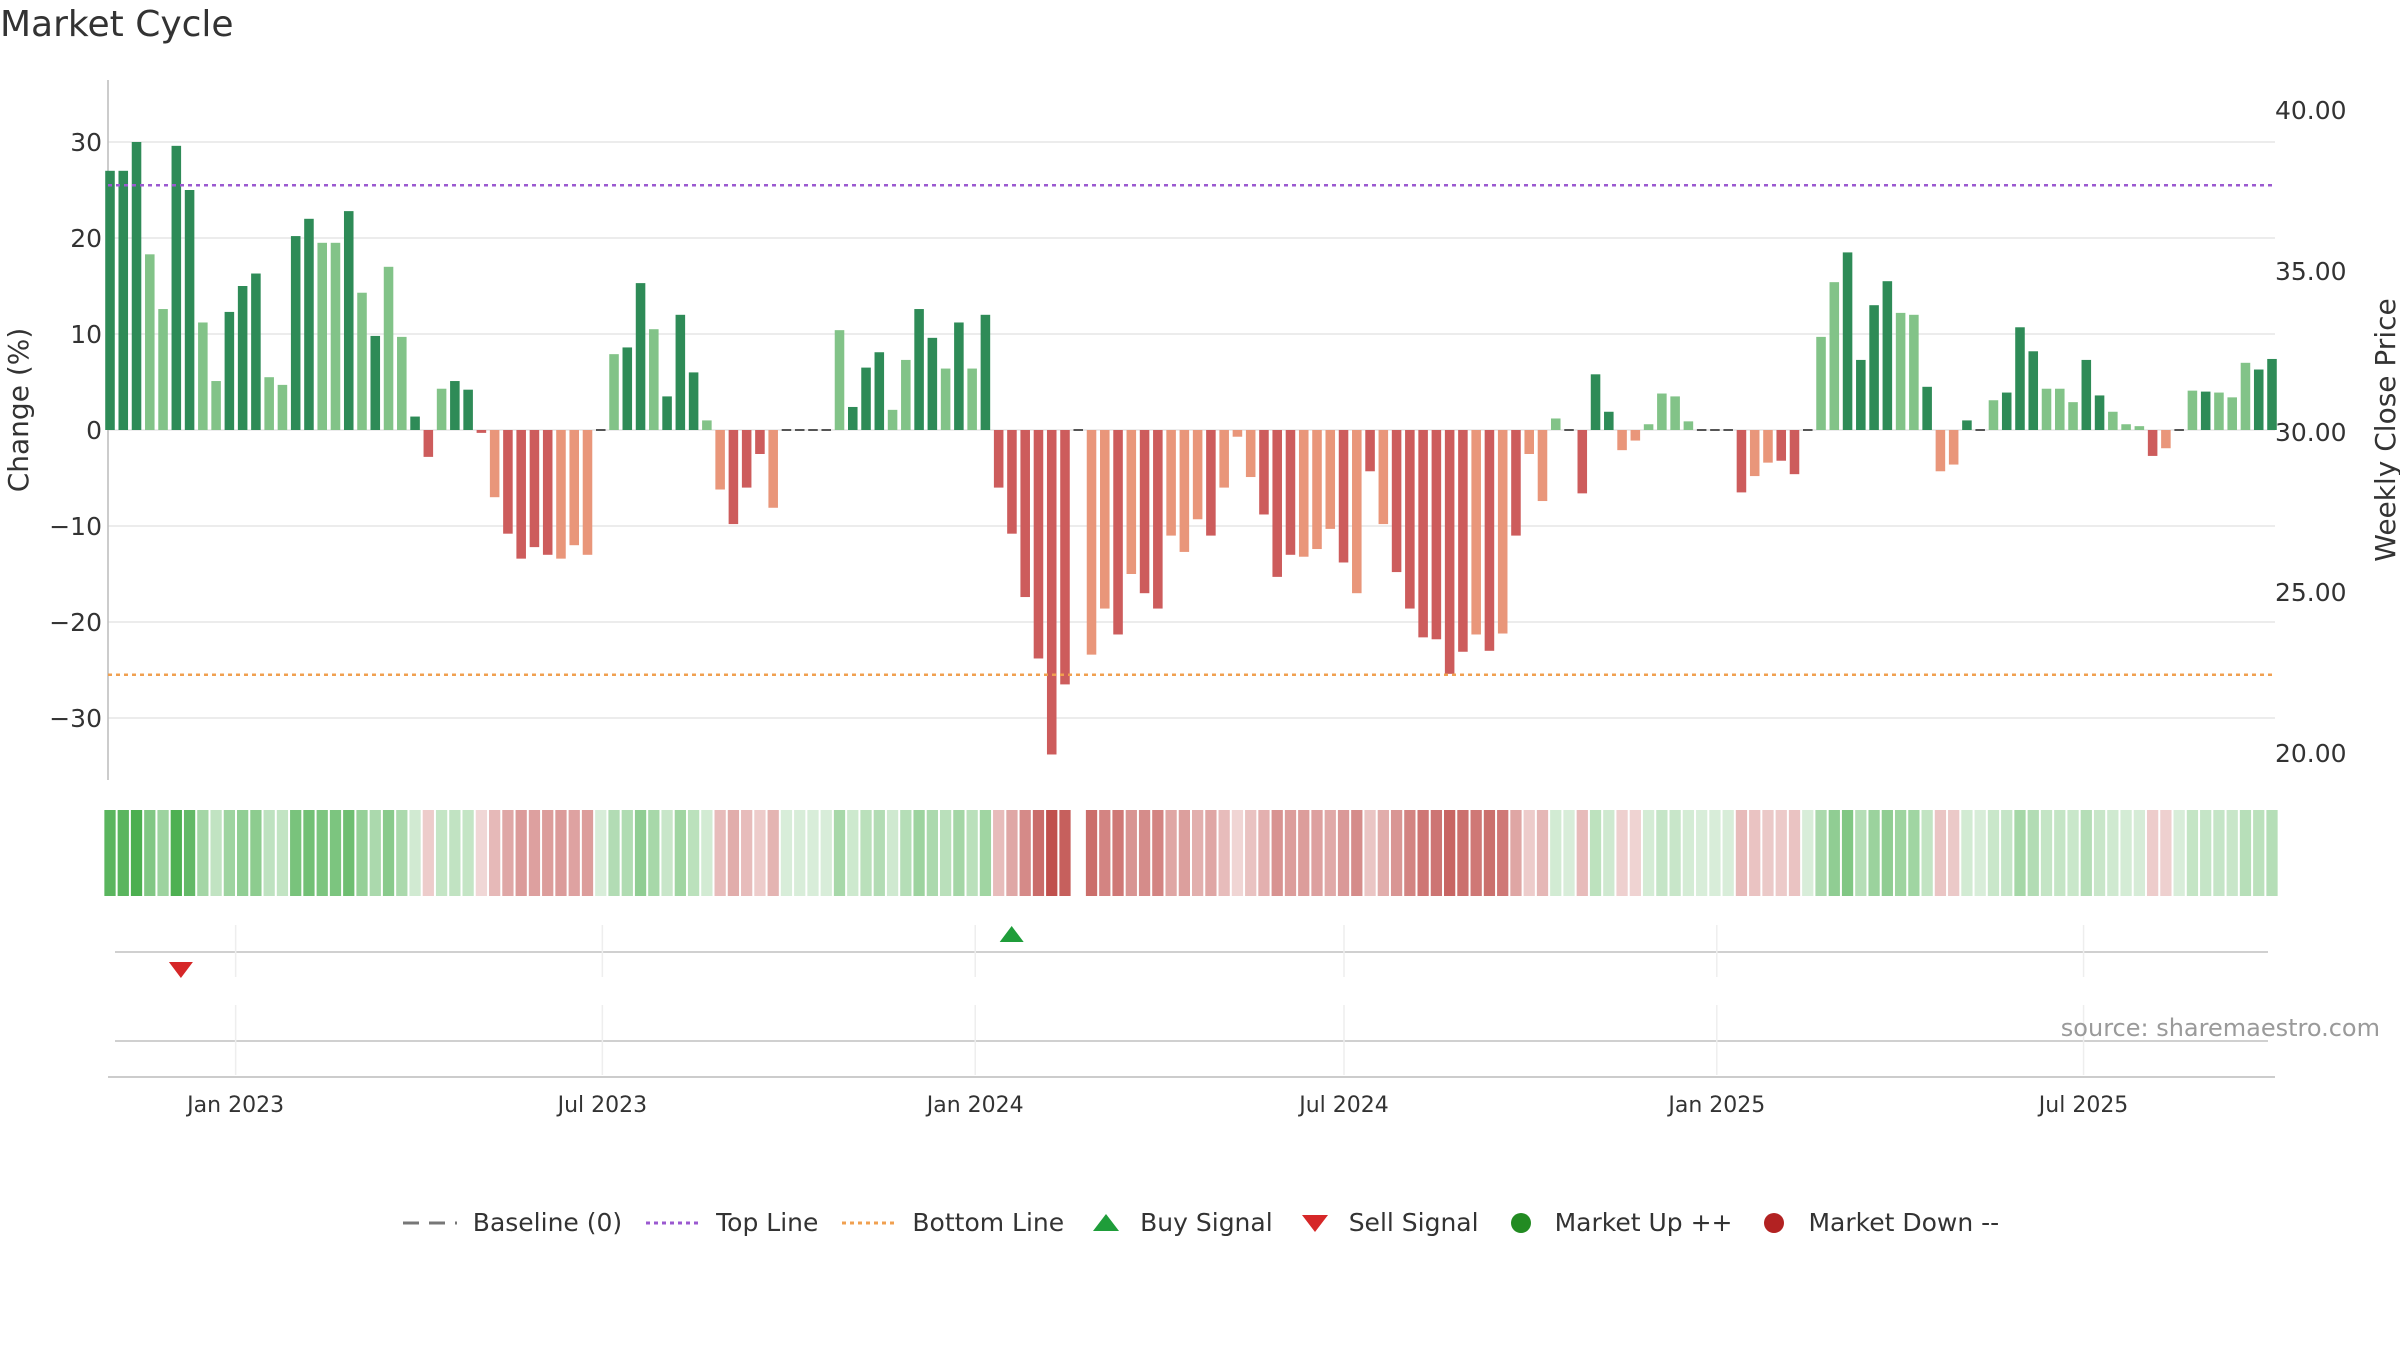 The height and width of the screenshot is (1350, 2400). Describe the element at coordinates (511, 1222) in the screenshot. I see `legend-item-baseline: Baseline (0)` at that location.